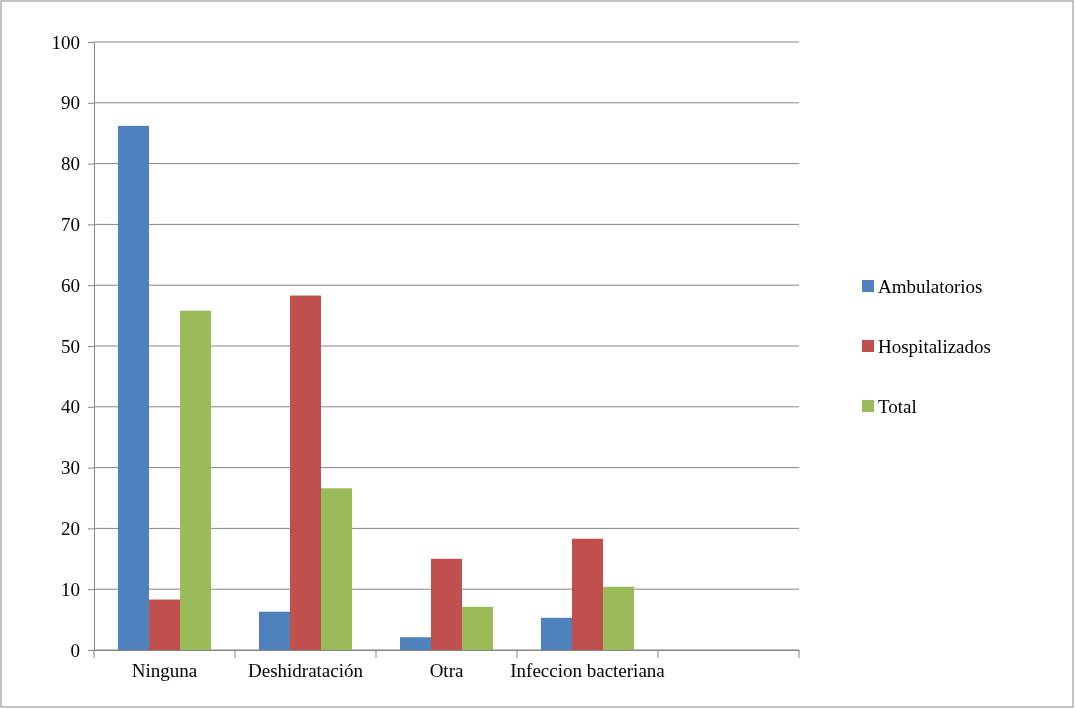  I want to click on y-tick-label: 100, so click(65, 42).